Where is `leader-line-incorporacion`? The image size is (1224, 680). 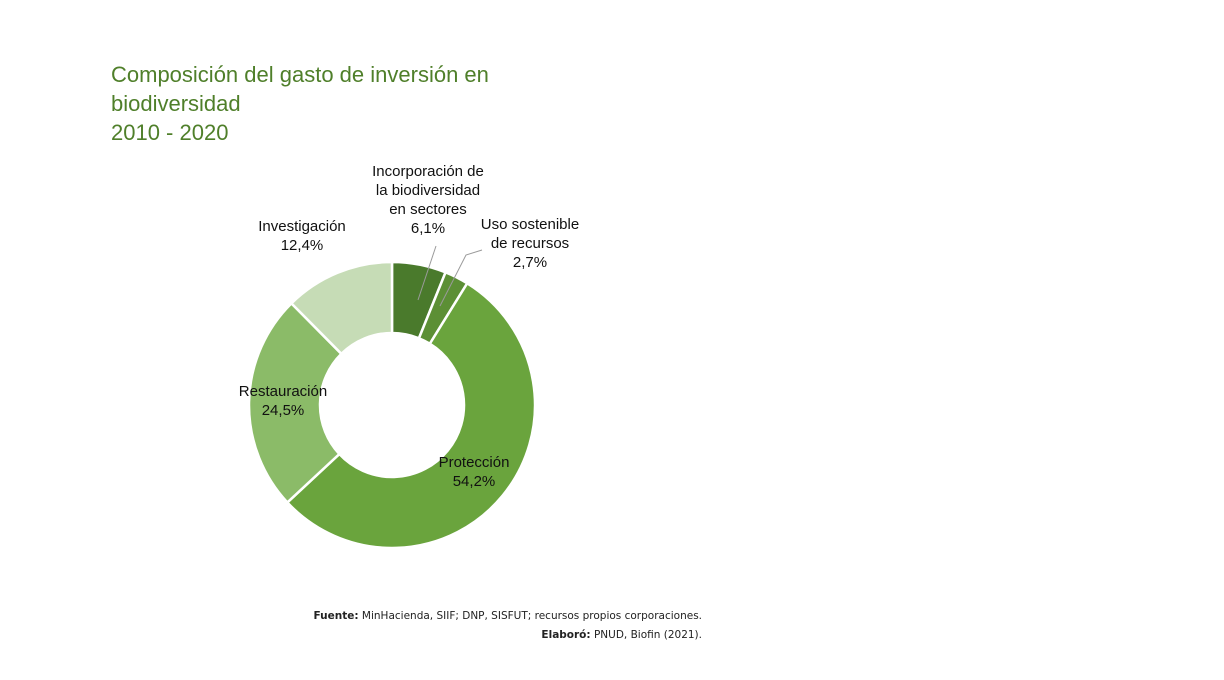
leader-line-incorporacion is located at coordinates (427, 273).